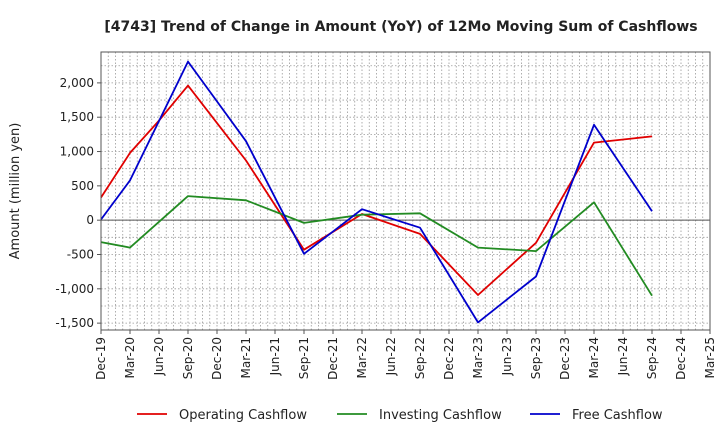 The height and width of the screenshot is (440, 720). Describe the element at coordinates (449, 358) in the screenshot. I see `x-tick-label: Dec-22` at that location.